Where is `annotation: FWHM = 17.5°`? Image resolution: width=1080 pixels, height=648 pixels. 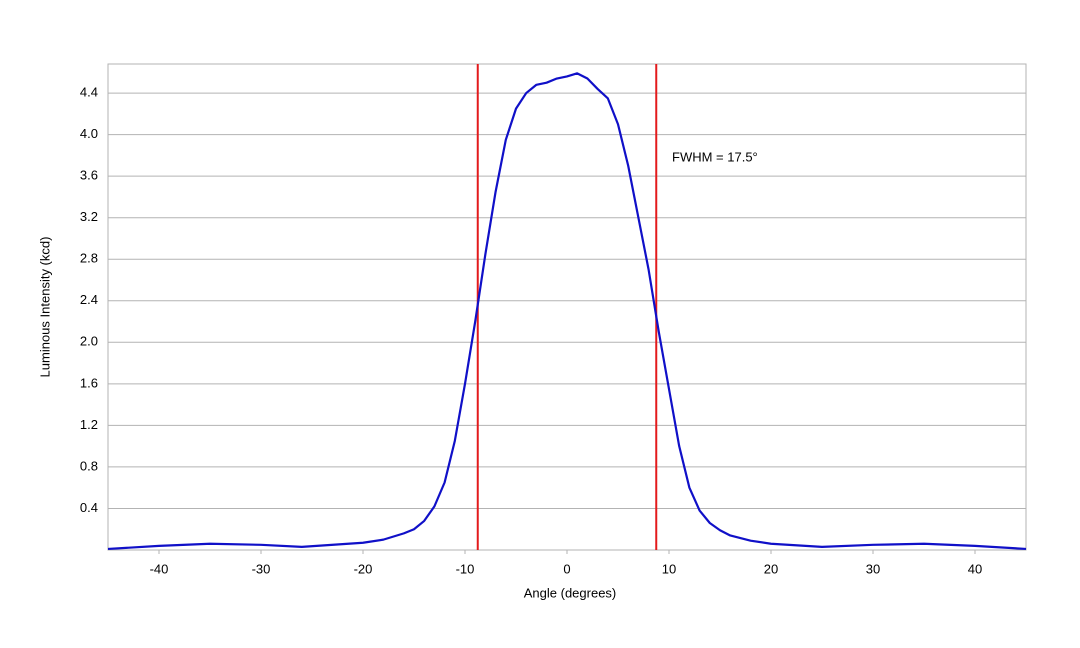 annotation: FWHM = 17.5° is located at coordinates (715, 156).